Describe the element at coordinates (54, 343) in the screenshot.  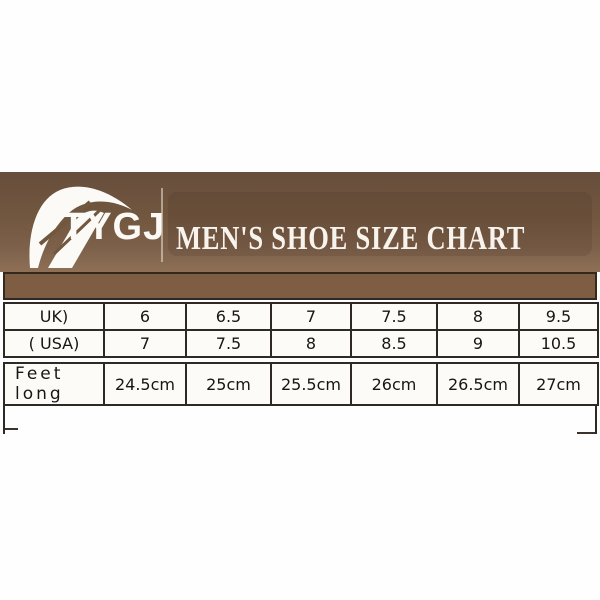
I see `row-label-usa: ( USA)` at that location.